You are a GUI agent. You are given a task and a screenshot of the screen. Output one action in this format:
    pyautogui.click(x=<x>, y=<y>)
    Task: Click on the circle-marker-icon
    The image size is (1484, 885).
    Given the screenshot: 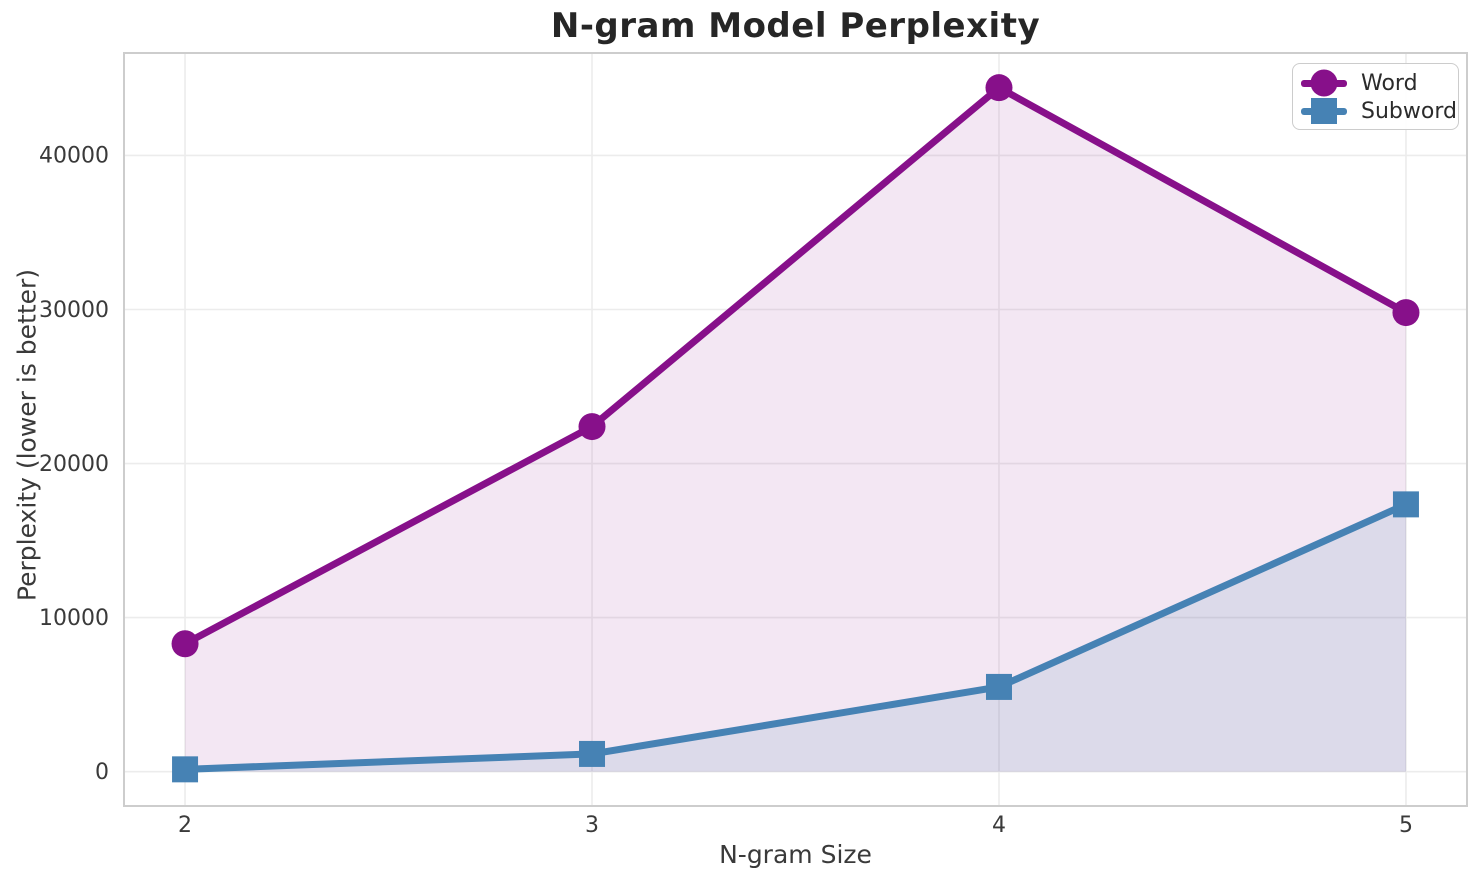 What is the action you would take?
    pyautogui.click(x=1324, y=83)
    